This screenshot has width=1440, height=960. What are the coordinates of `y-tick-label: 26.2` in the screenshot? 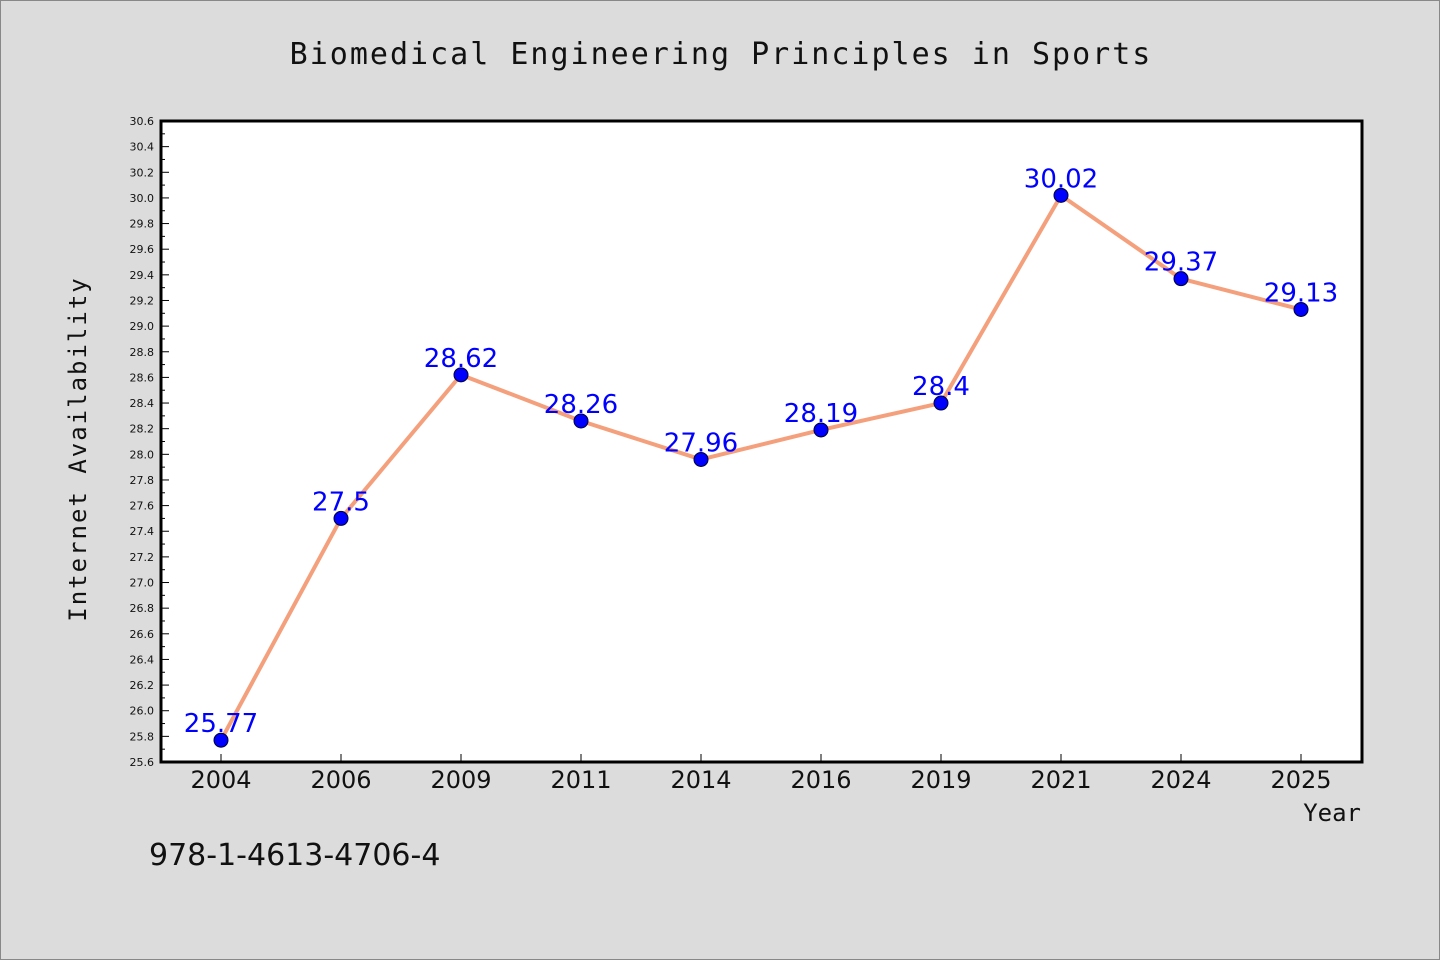 It's located at (142, 685).